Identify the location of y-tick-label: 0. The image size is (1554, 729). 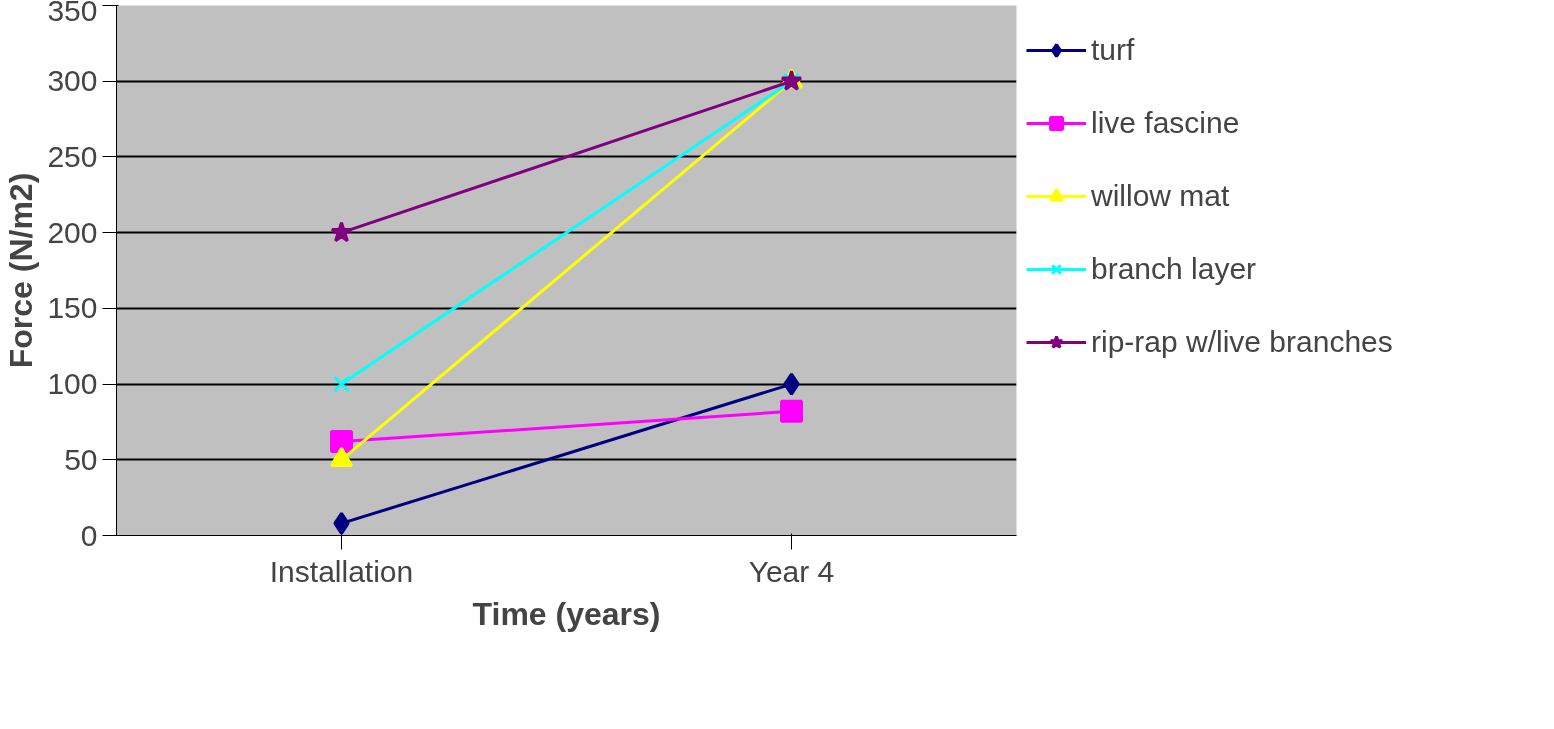
(89, 535).